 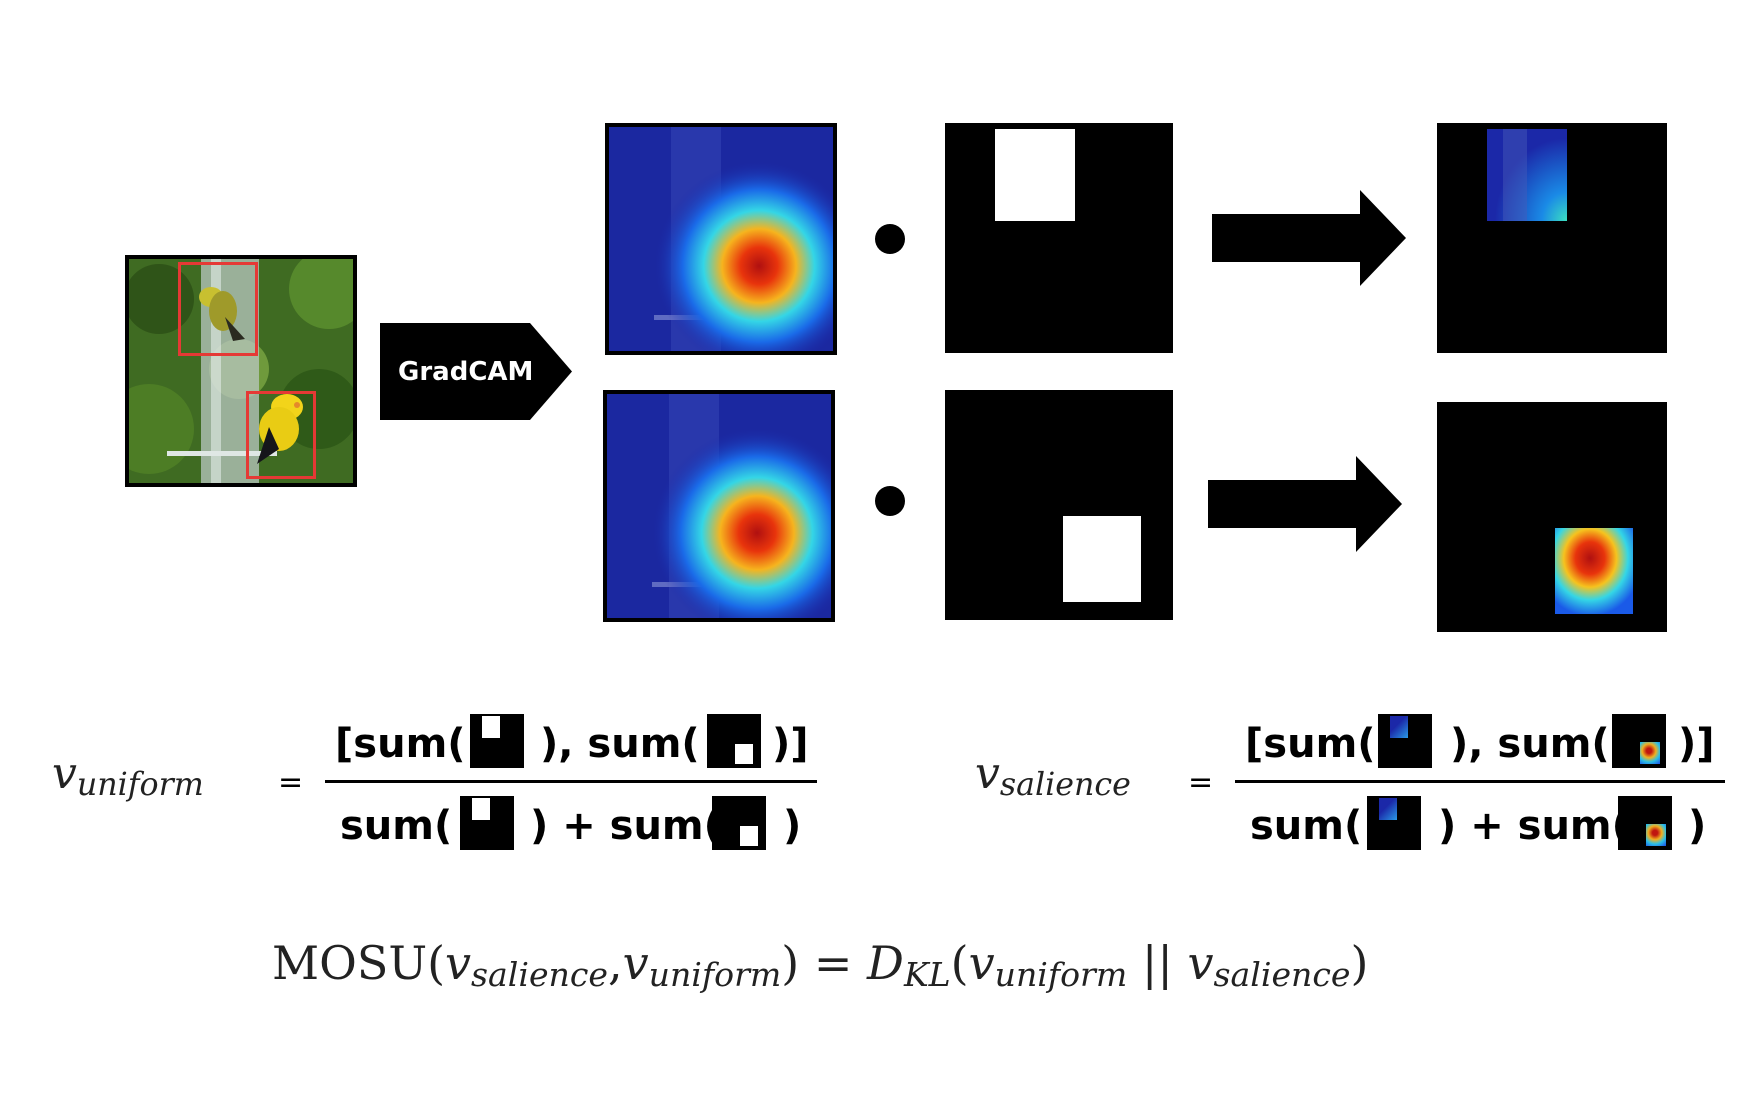 What do you see at coordinates (620, 744) in the screenshot?
I see `uniform-numerator-mid: ), sum(` at bounding box center [620, 744].